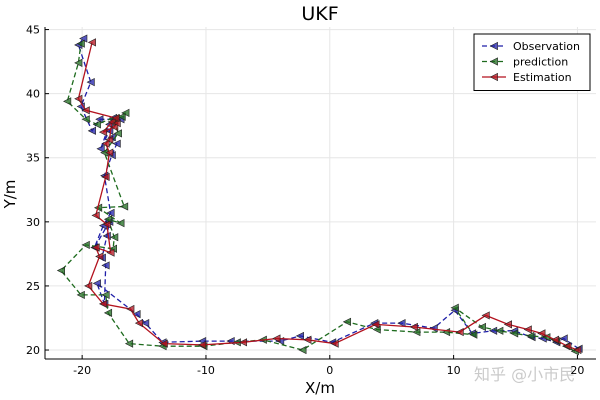  What do you see at coordinates (33, 222) in the screenshot?
I see `y-tick-label: 30` at bounding box center [33, 222].